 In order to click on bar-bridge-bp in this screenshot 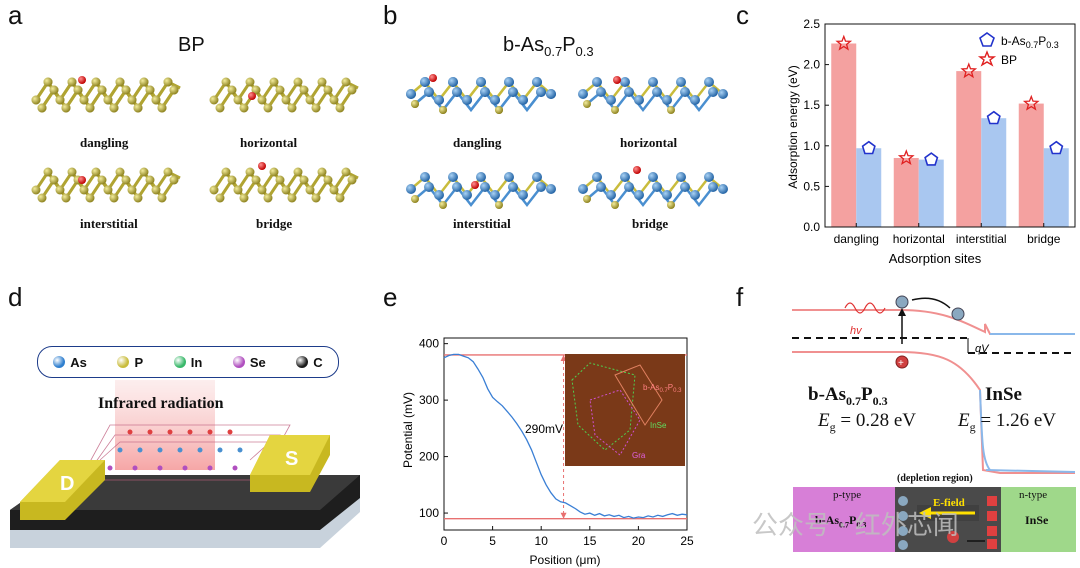, I will do `click(1031, 165)`.